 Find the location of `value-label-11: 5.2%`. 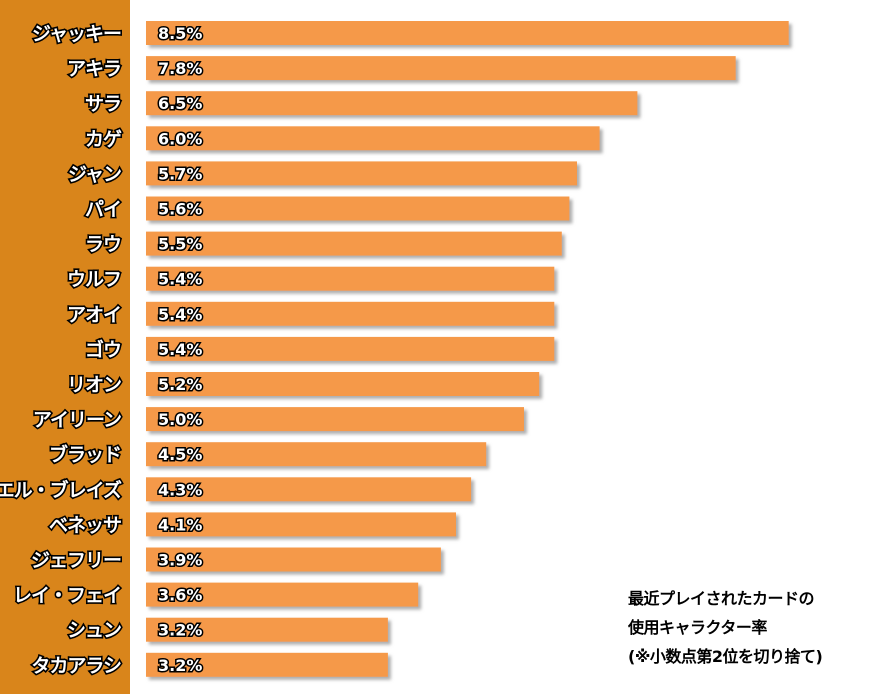

value-label-11: 5.2% is located at coordinates (180, 384).